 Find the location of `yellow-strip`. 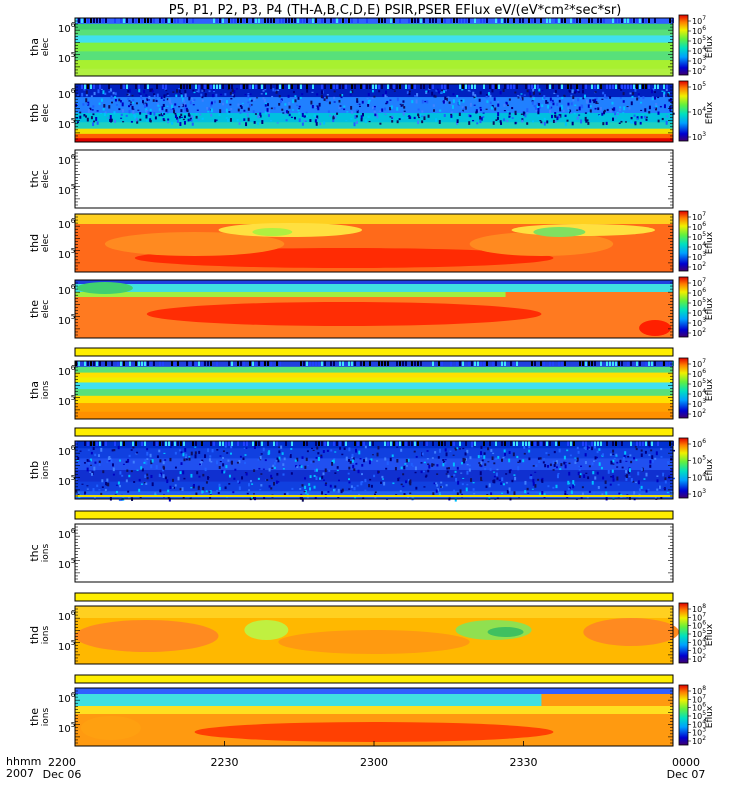

yellow-strip is located at coordinates (374, 597).